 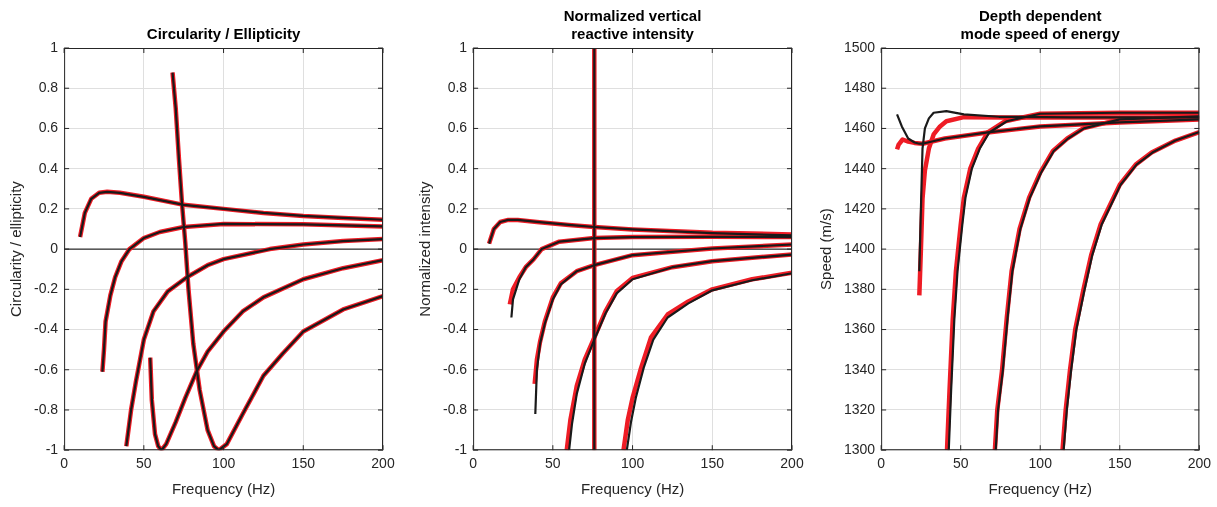 I want to click on y-tick-label: 1480, so click(x=859, y=87).